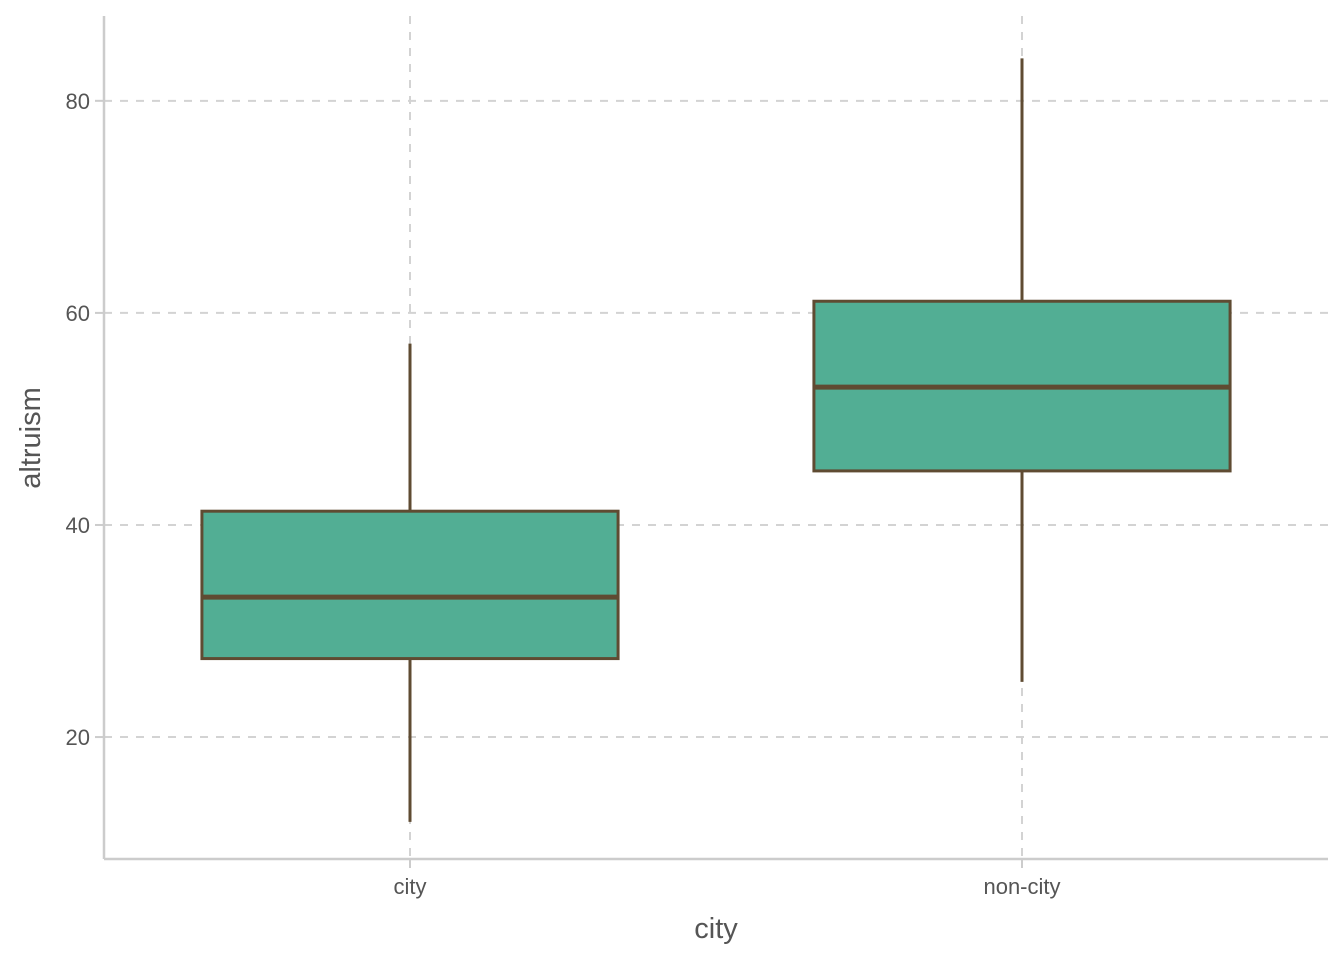 Image resolution: width=1344 pixels, height=960 pixels. I want to click on x-tick-label: city, so click(410, 886).